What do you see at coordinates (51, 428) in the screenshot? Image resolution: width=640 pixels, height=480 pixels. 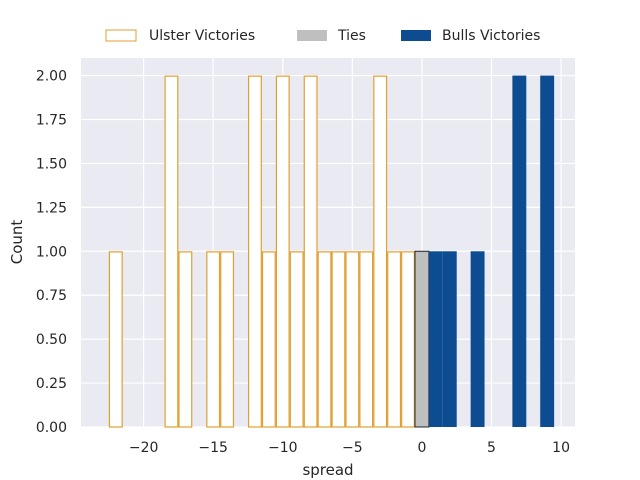 I see `y-tick-label: 0.00` at bounding box center [51, 428].